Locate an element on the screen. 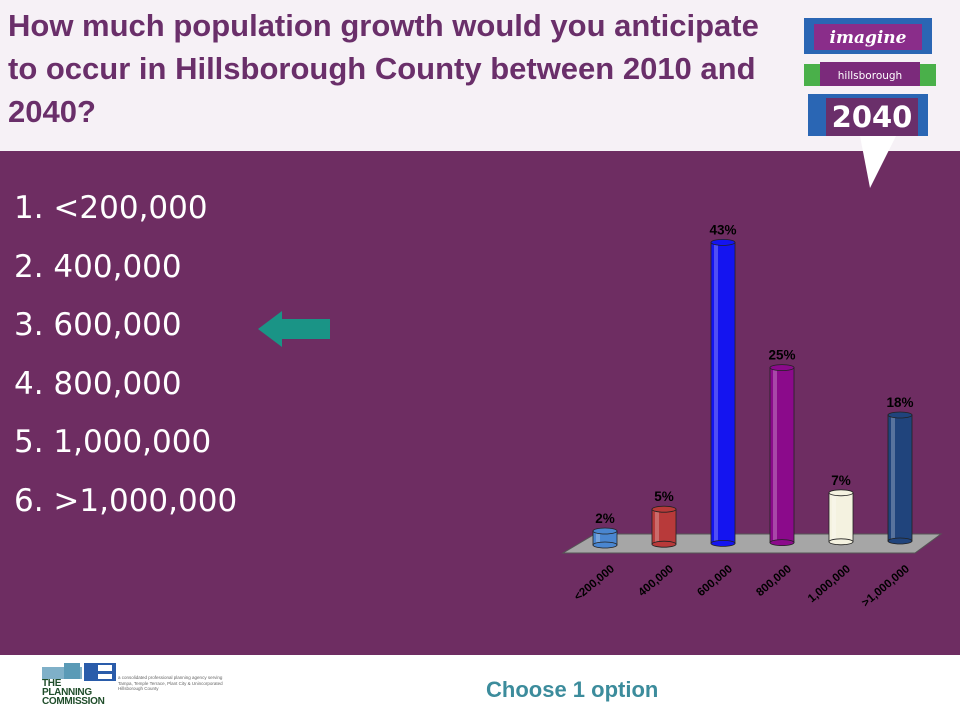 The image size is (960, 721). data-label-3: 43% is located at coordinates (722, 229).